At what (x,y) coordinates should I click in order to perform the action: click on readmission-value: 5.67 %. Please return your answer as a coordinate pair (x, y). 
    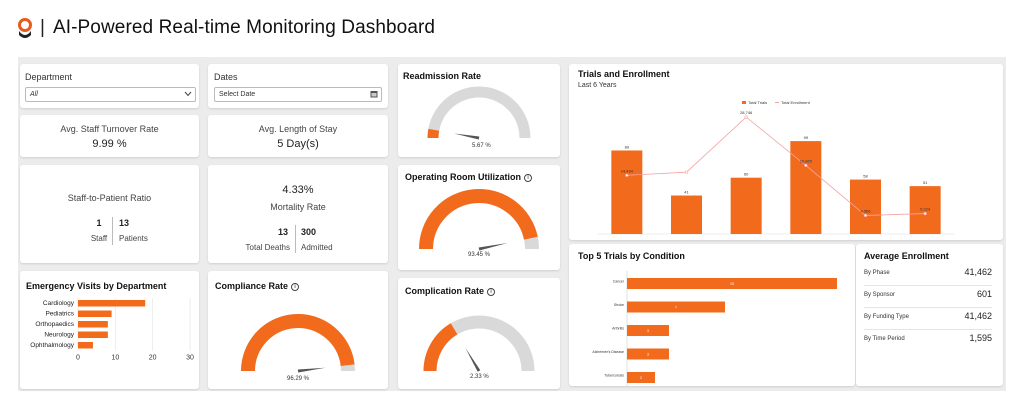
    Looking at the image, I should click on (481, 146).